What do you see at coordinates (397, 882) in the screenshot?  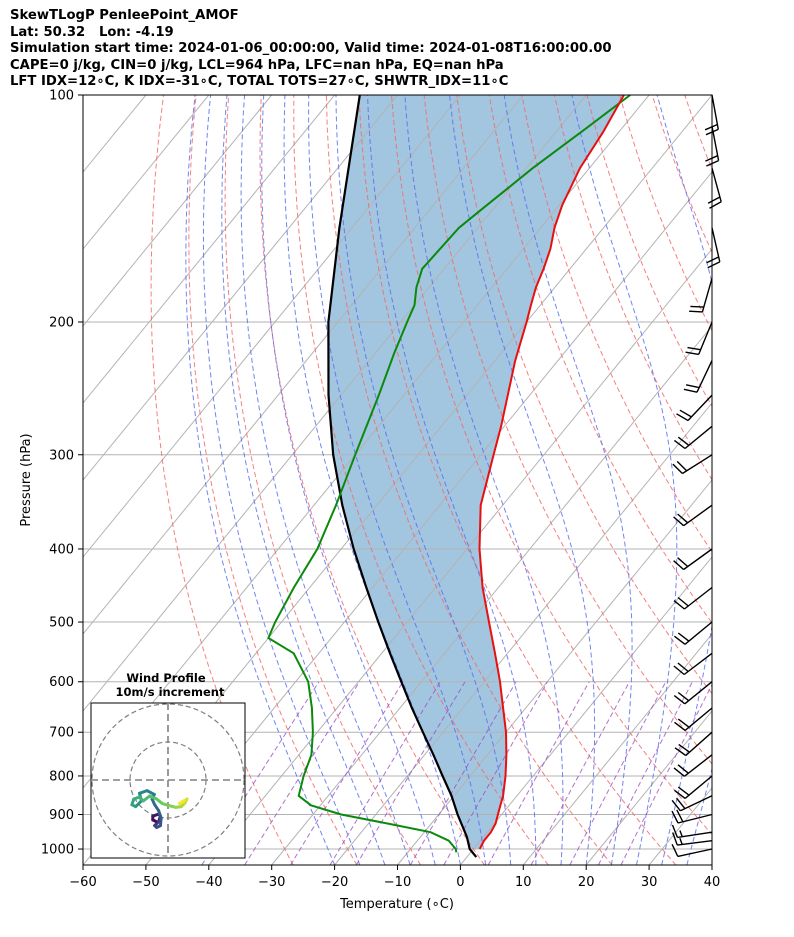 I see `x-tick-label: −10` at bounding box center [397, 882].